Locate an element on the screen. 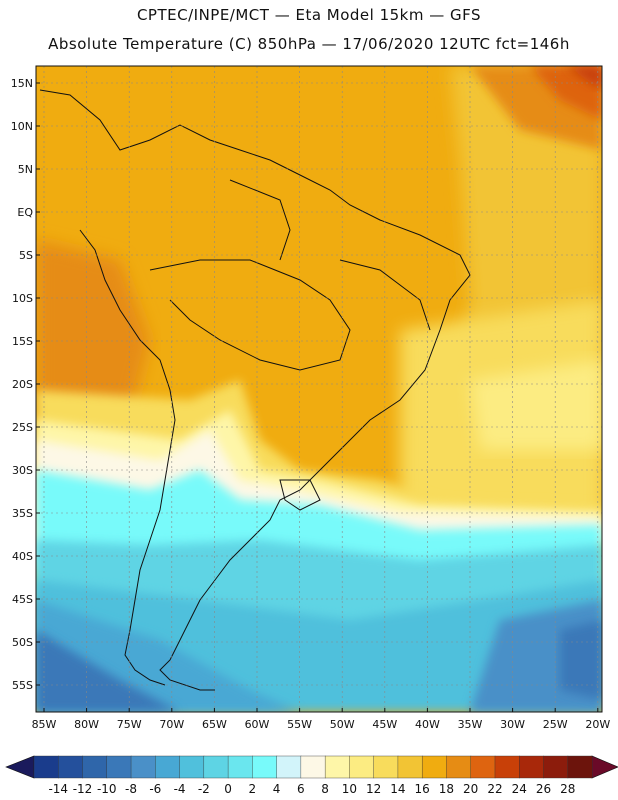  lat-tick-label: 5N is located at coordinates (25, 169).